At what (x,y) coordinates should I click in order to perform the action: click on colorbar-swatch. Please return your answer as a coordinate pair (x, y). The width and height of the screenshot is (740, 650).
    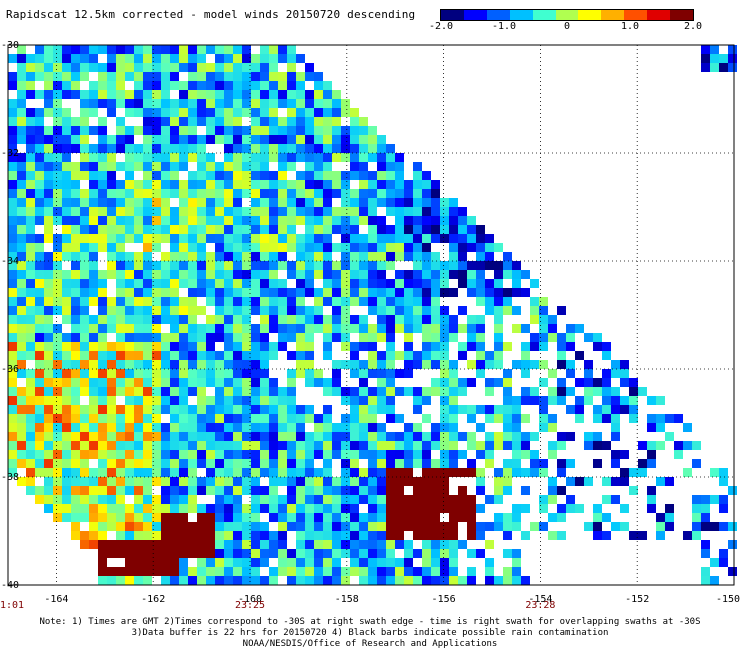
    Looking at the image, I should click on (590, 15).